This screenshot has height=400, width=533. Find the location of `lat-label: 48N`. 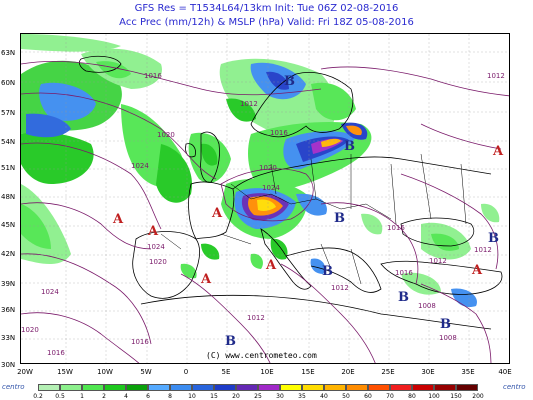

lat-label: 48N is located at coordinates (8, 197).